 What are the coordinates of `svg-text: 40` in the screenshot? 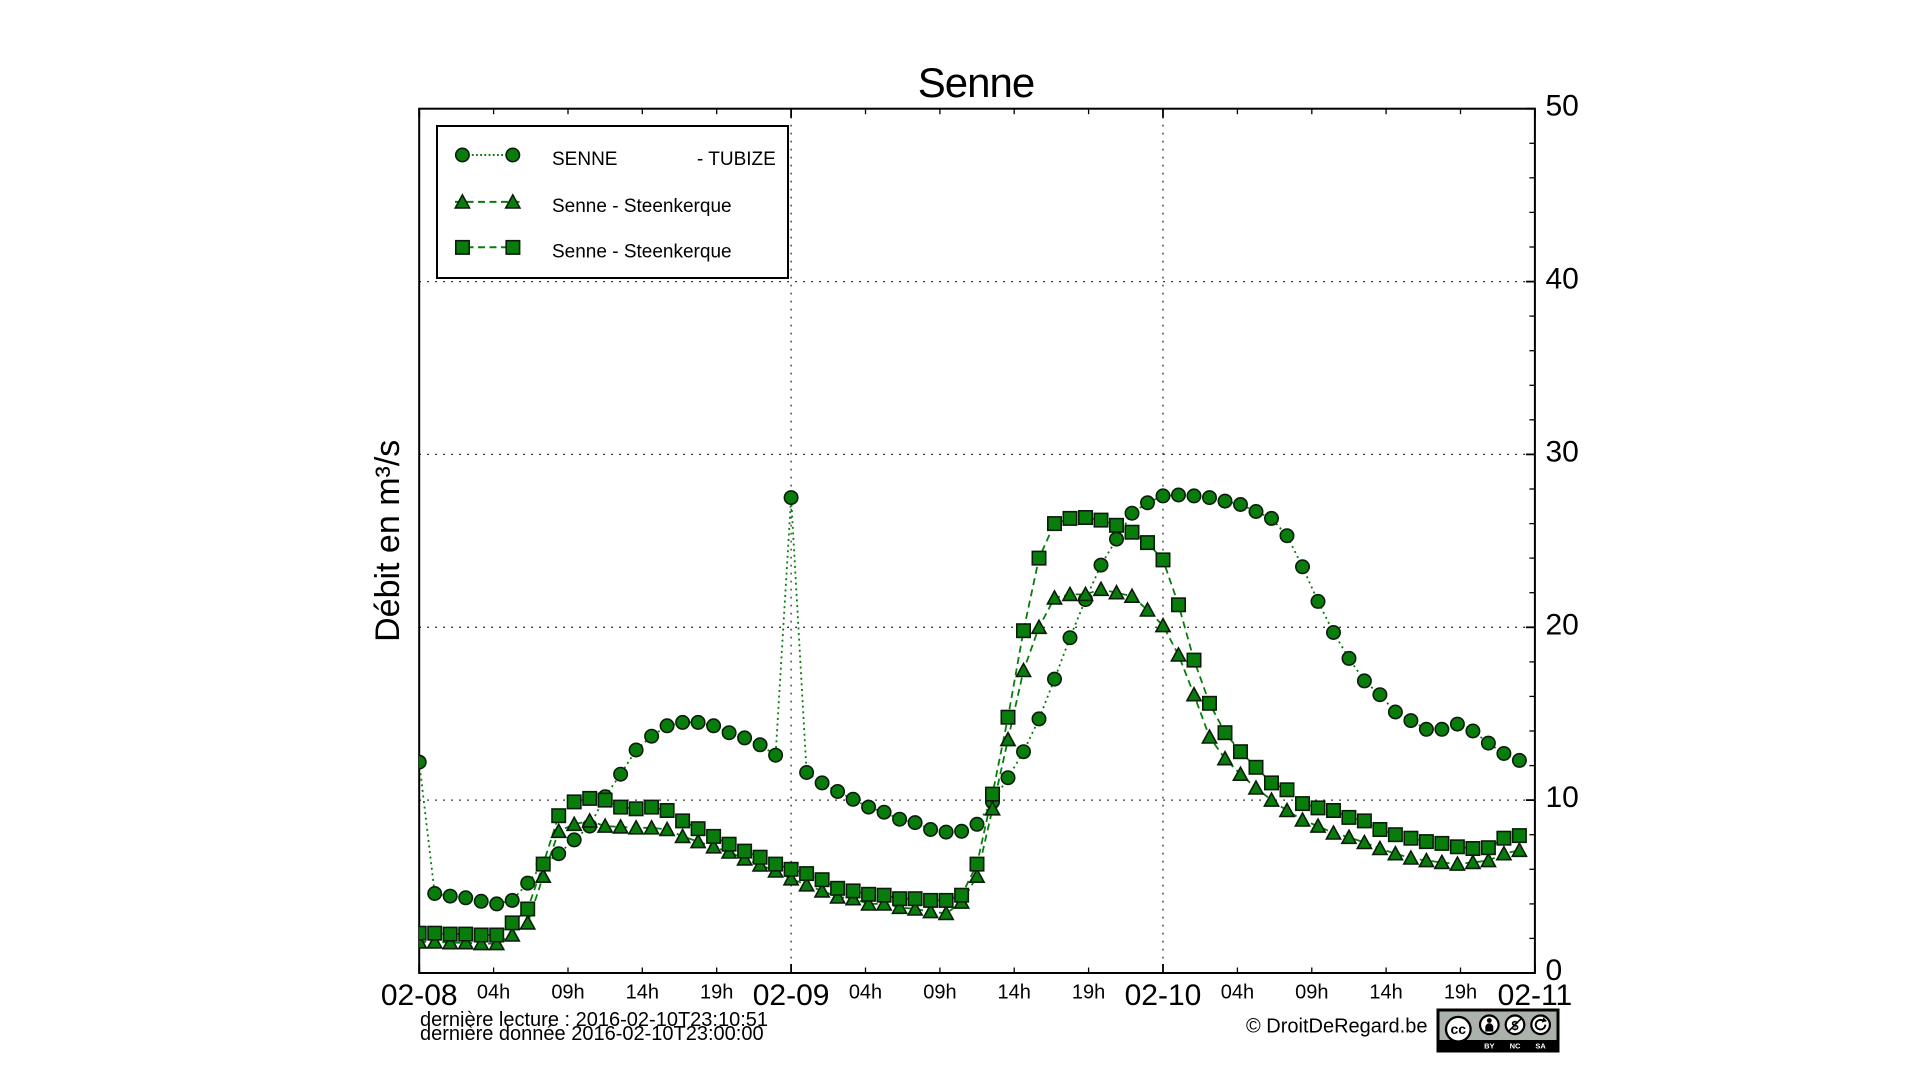 It's located at (1562, 279).